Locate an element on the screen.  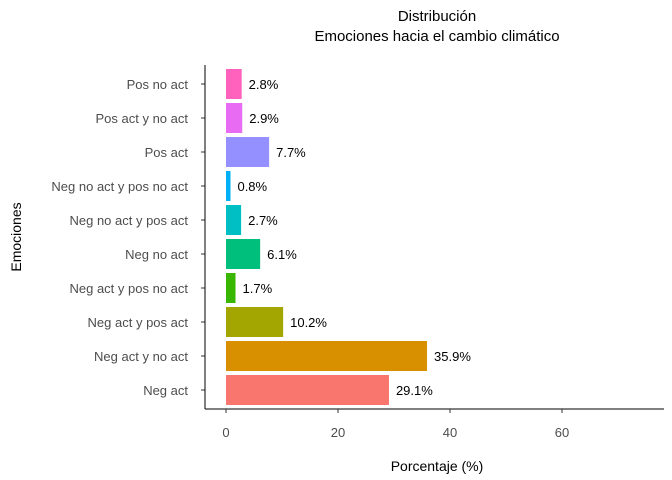
x-tick-label: 60 is located at coordinates (562, 432).